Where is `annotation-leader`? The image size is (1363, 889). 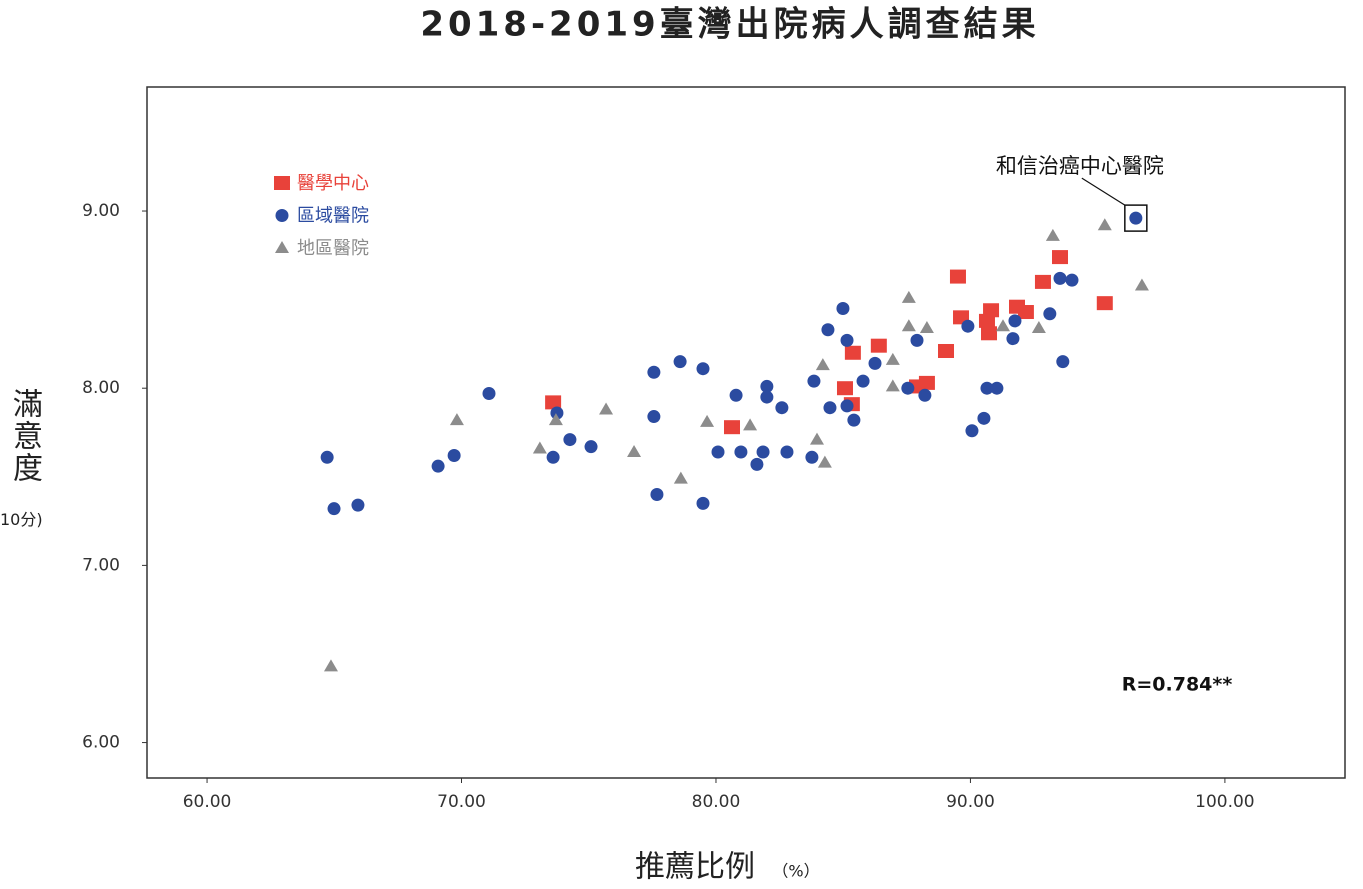 annotation-leader is located at coordinates (1103, 191).